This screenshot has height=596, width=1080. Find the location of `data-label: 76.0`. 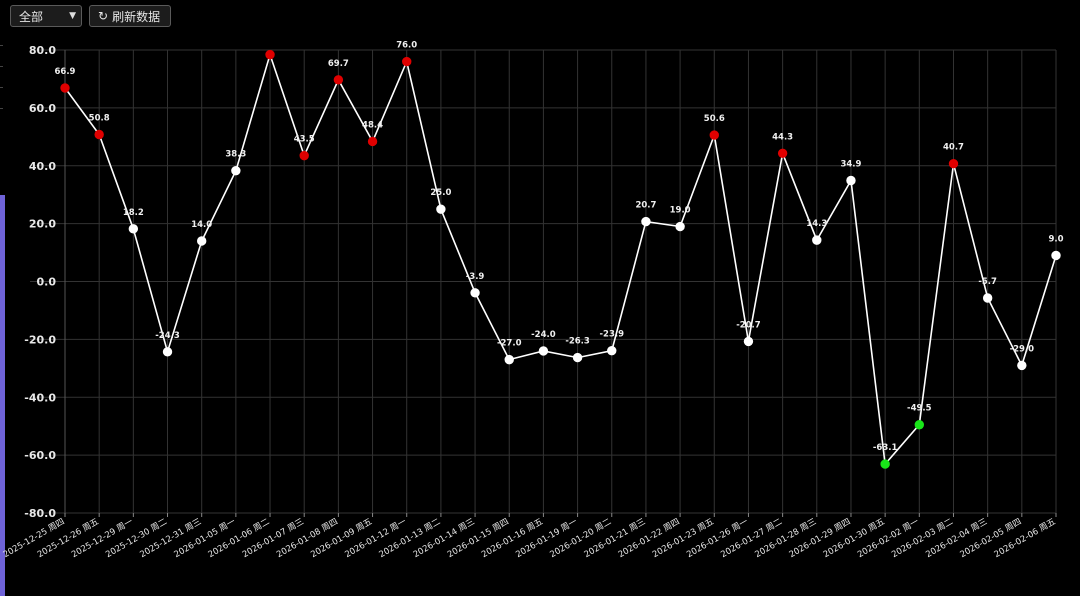

data-label: 76.0 is located at coordinates (406, 46).